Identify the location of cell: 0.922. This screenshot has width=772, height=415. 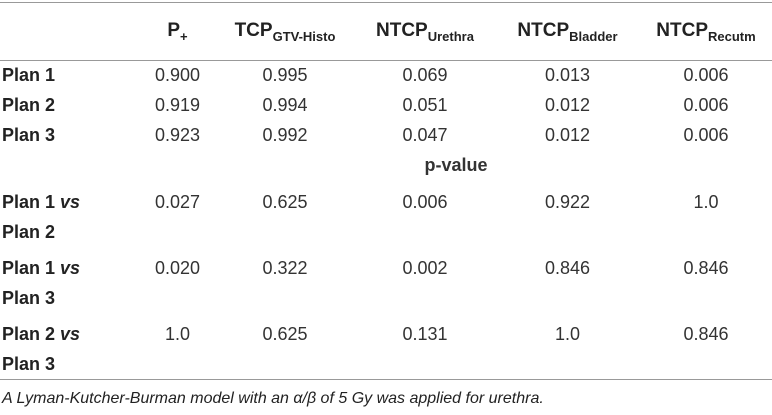
(567, 201).